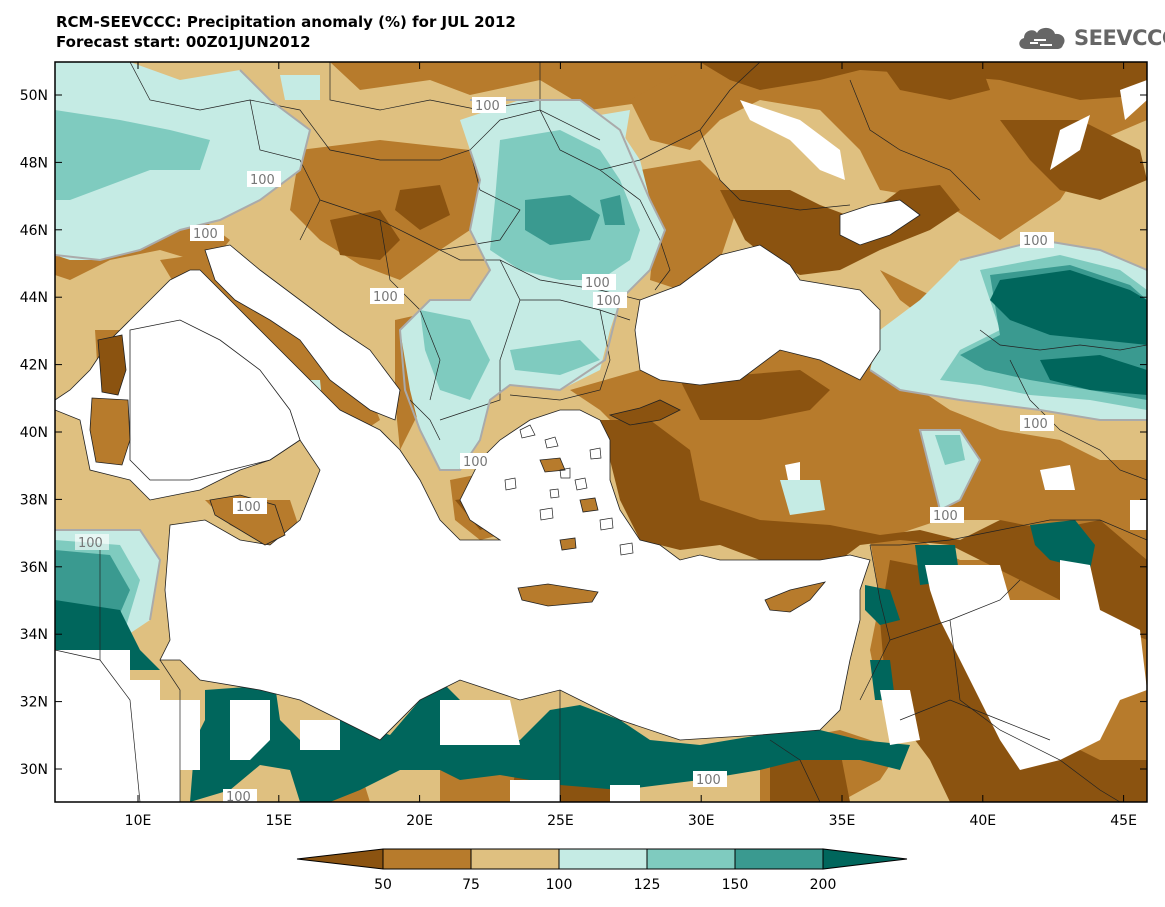 This screenshot has height=907, width=1165. Describe the element at coordinates (1123, 821) in the screenshot. I see `lon-label: 45E` at that location.